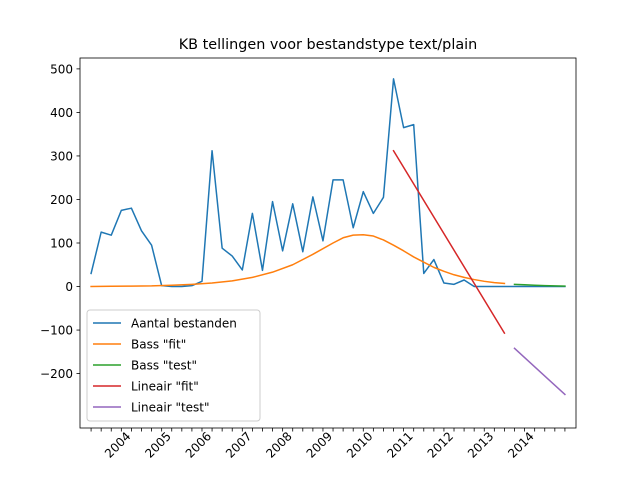 The width and height of the screenshot is (640, 480). Describe the element at coordinates (69, 287) in the screenshot. I see `y-tick-label: 0` at that location.